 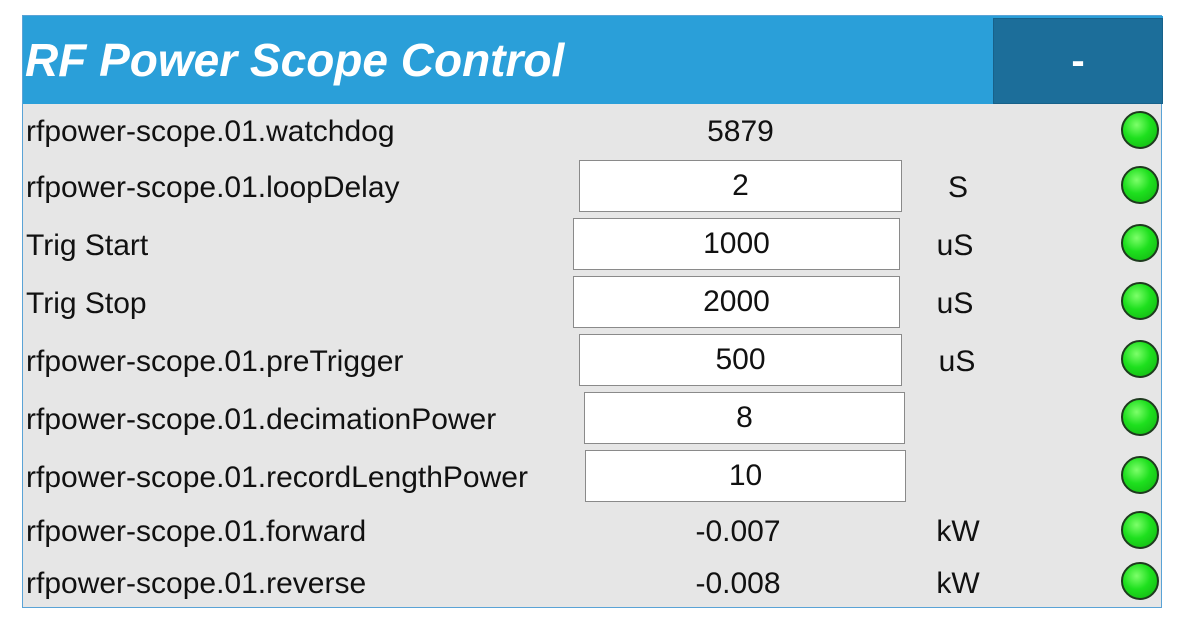 What do you see at coordinates (957, 187) in the screenshot?
I see `row-unit: S` at bounding box center [957, 187].